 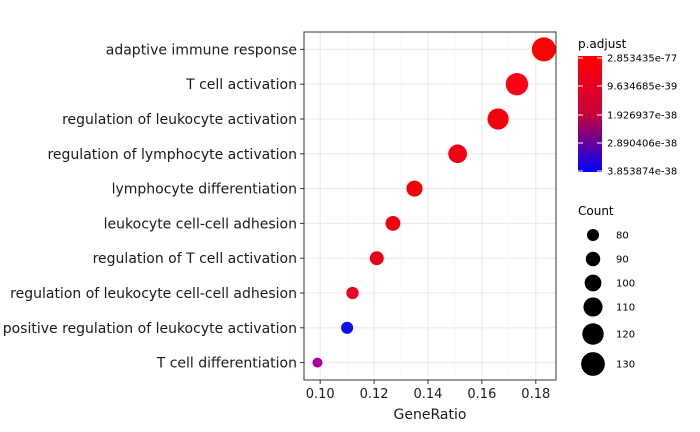 I want to click on x-tick-label: 0.14, so click(x=428, y=394).